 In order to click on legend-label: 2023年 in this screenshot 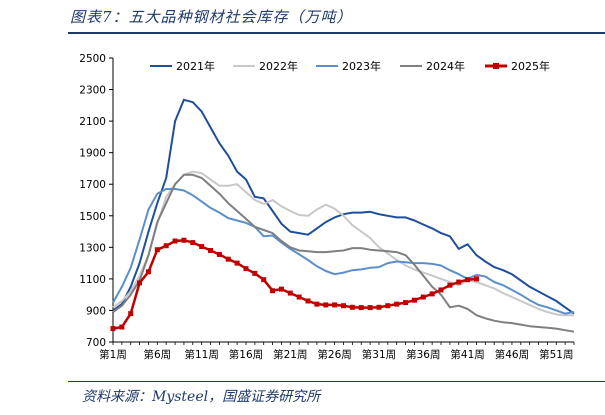, I will do `click(361, 66)`.